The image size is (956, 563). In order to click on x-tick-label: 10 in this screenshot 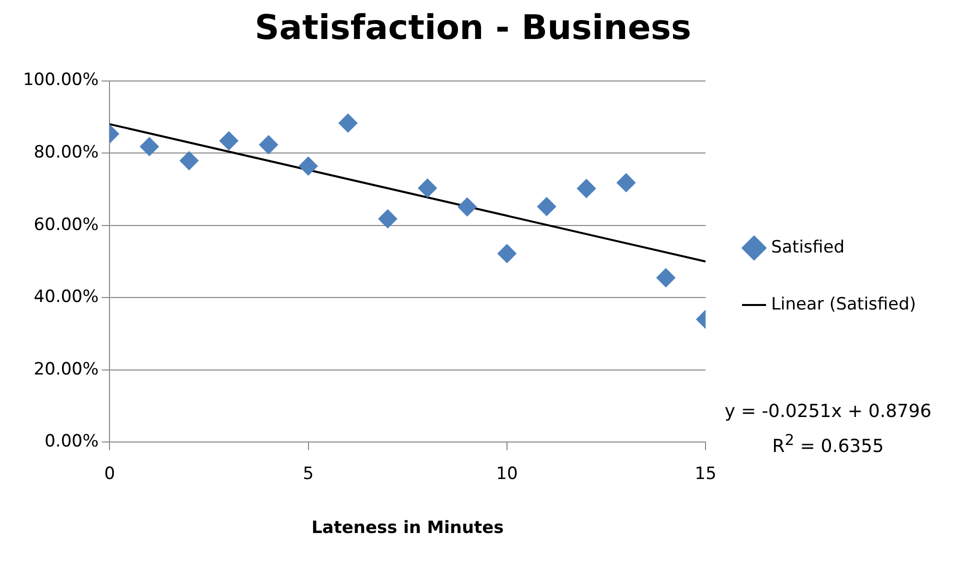, I will do `click(507, 474)`.